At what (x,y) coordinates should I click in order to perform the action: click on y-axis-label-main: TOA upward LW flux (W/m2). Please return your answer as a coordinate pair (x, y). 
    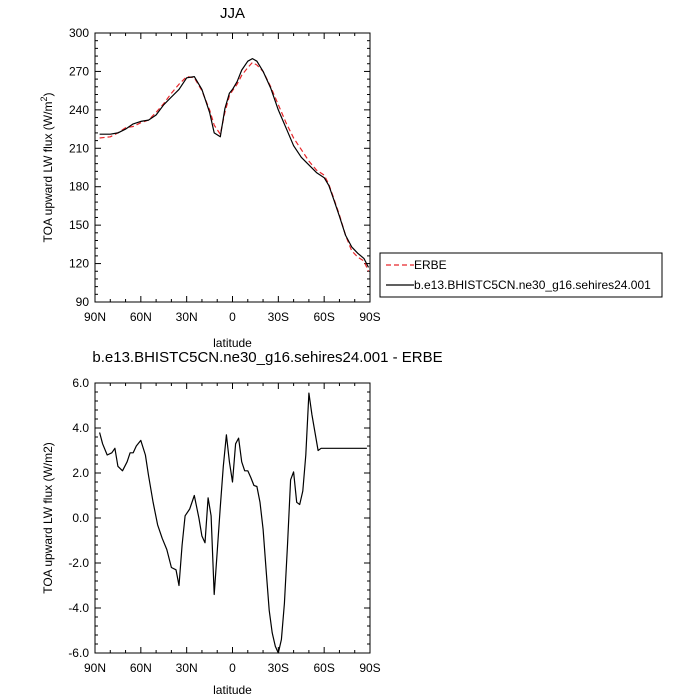
    Looking at the image, I should click on (48, 518).